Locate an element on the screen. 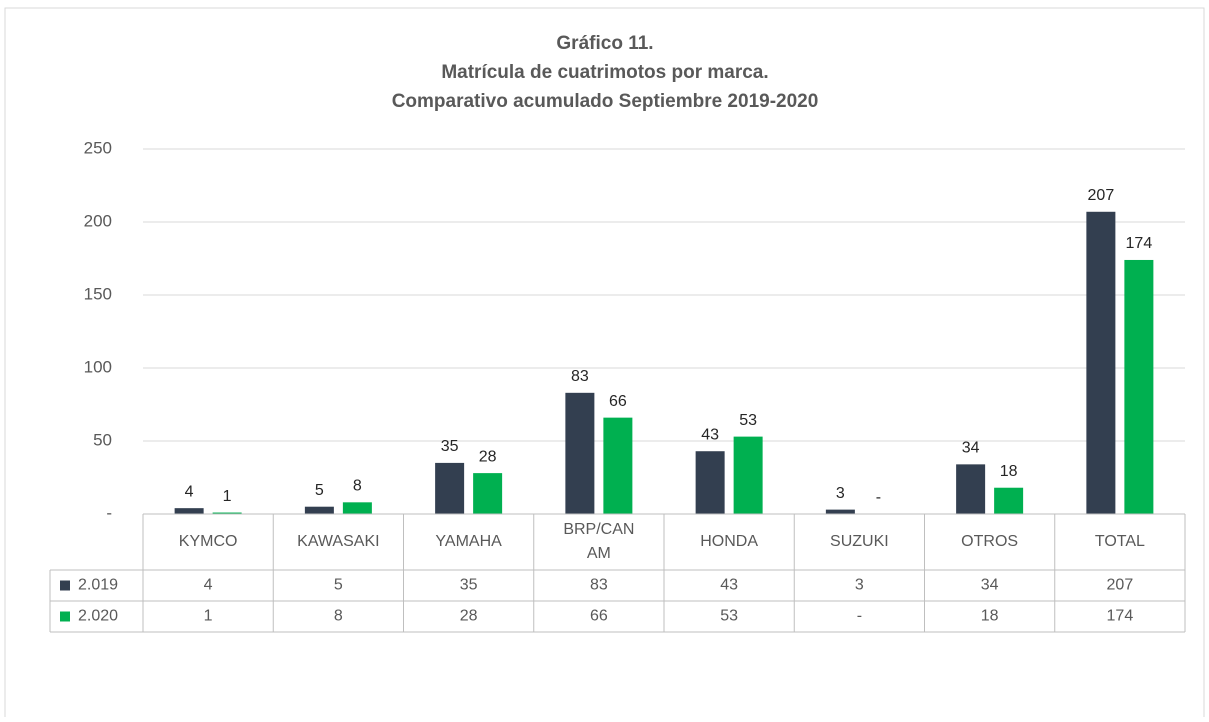  x-tick-label: SUZUKI is located at coordinates (859, 541).